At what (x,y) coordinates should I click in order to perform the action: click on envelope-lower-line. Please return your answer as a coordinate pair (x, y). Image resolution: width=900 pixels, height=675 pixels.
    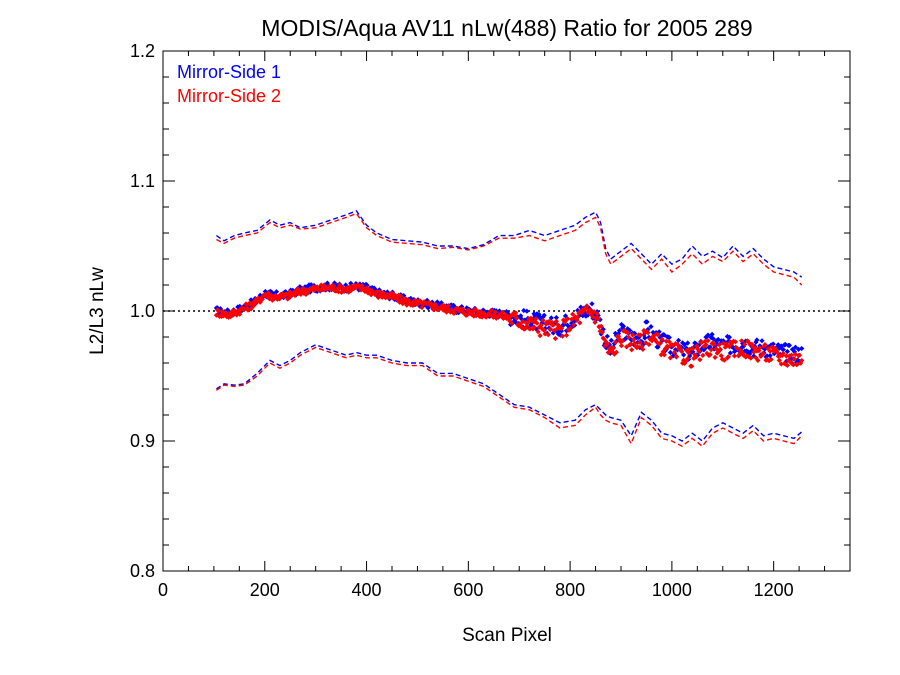
    Looking at the image, I should click on (509, 397).